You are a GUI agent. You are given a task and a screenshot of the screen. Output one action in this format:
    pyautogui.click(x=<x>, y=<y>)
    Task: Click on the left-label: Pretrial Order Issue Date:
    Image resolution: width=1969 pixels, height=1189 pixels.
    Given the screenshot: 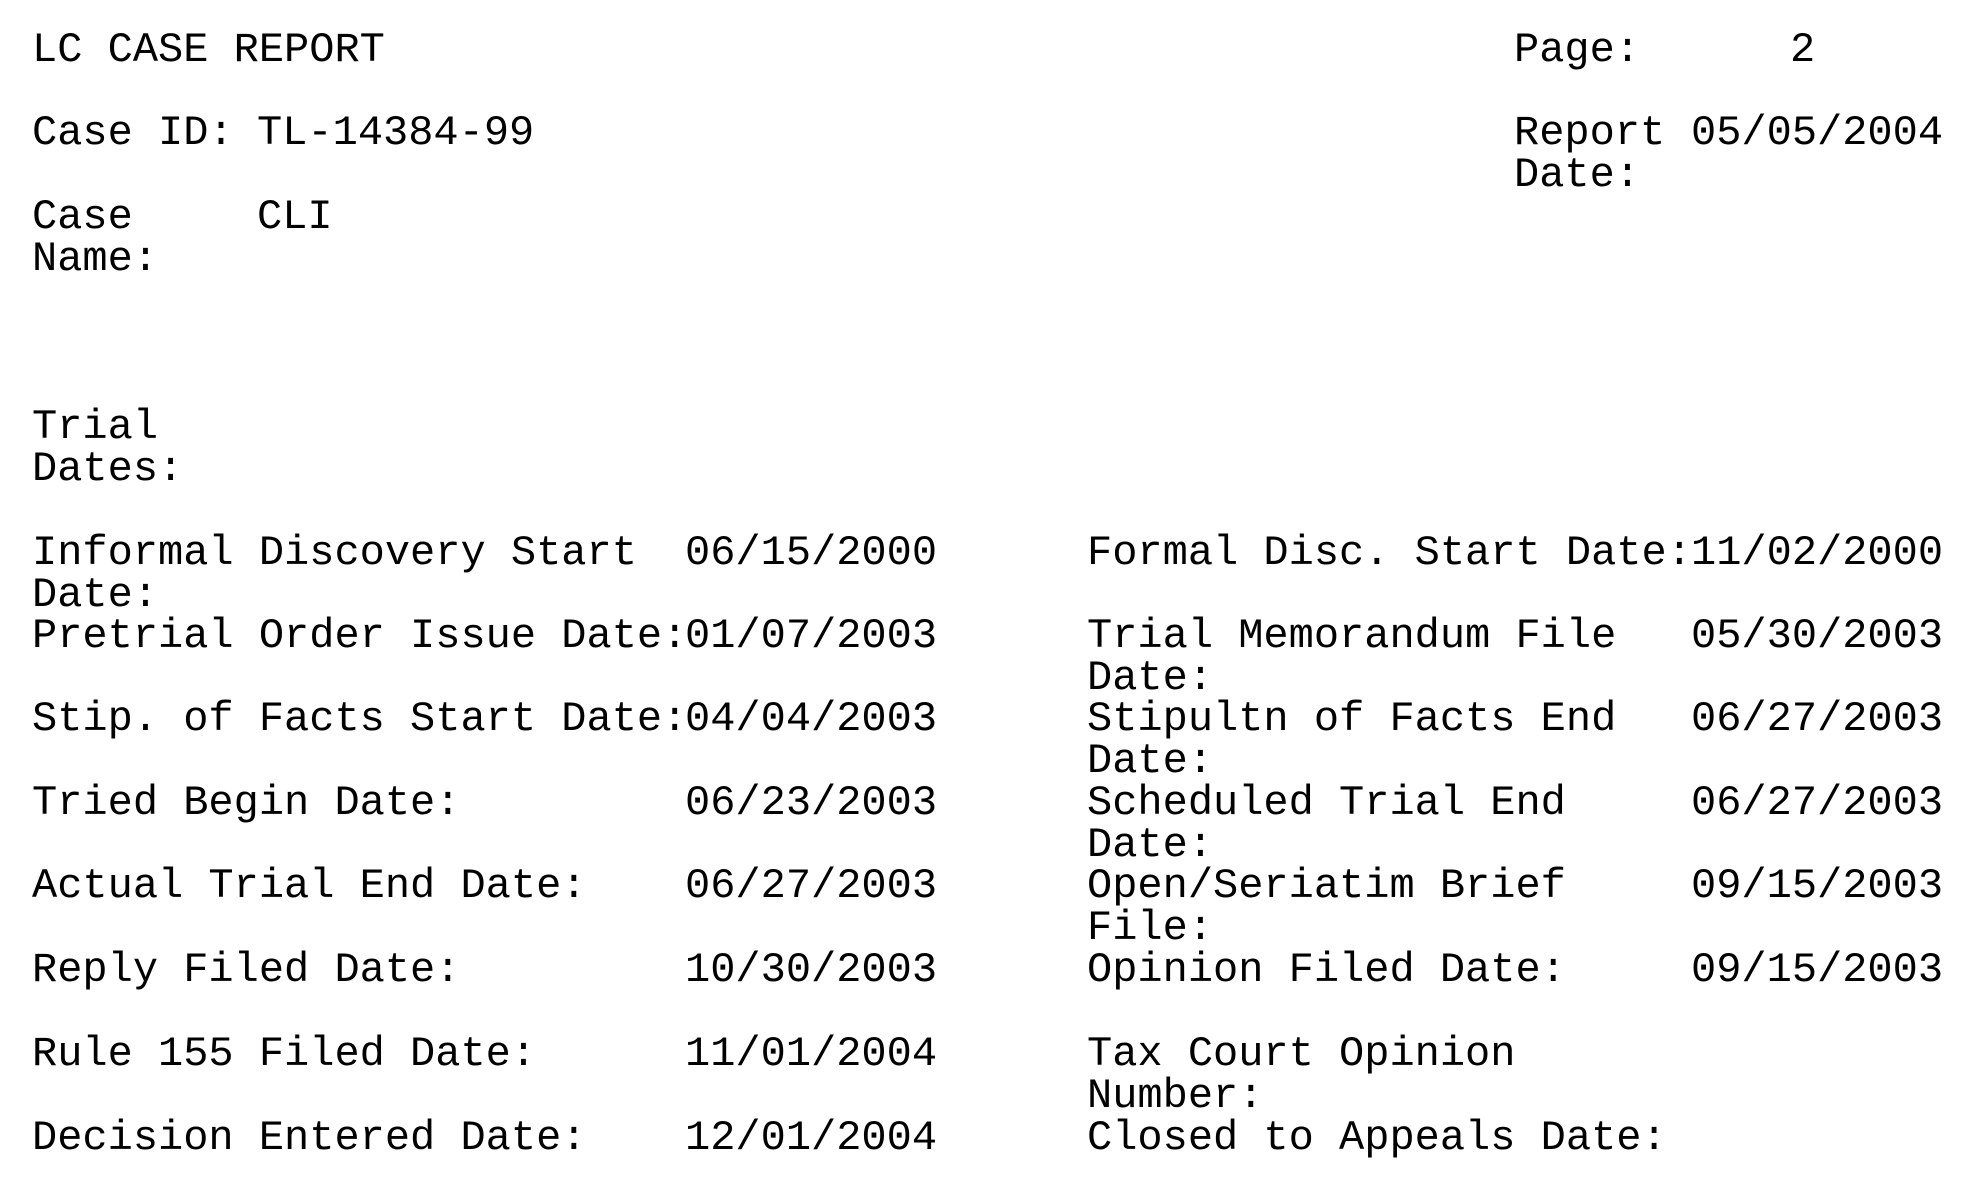 What is the action you would take?
    pyautogui.click(x=360, y=636)
    